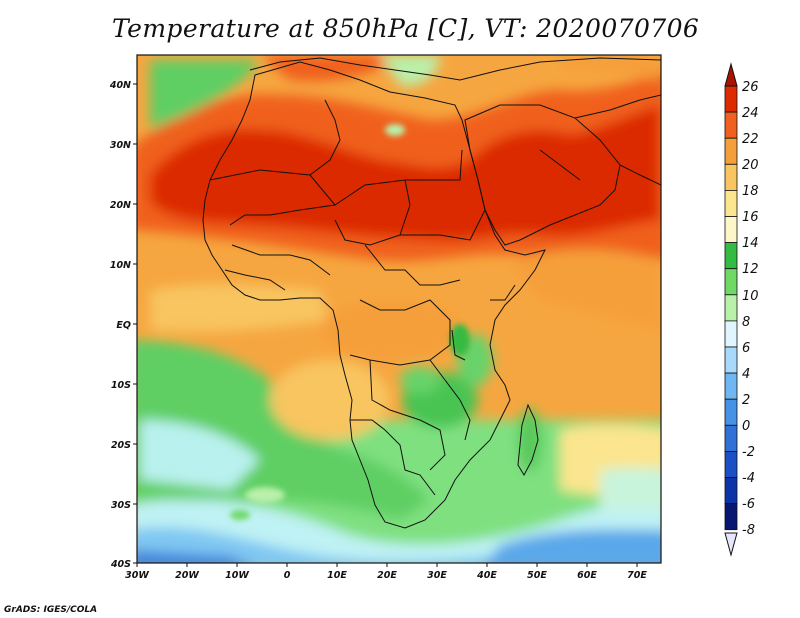 This screenshot has width=800, height=618. I want to click on colorbar-label: 10, so click(750, 296).